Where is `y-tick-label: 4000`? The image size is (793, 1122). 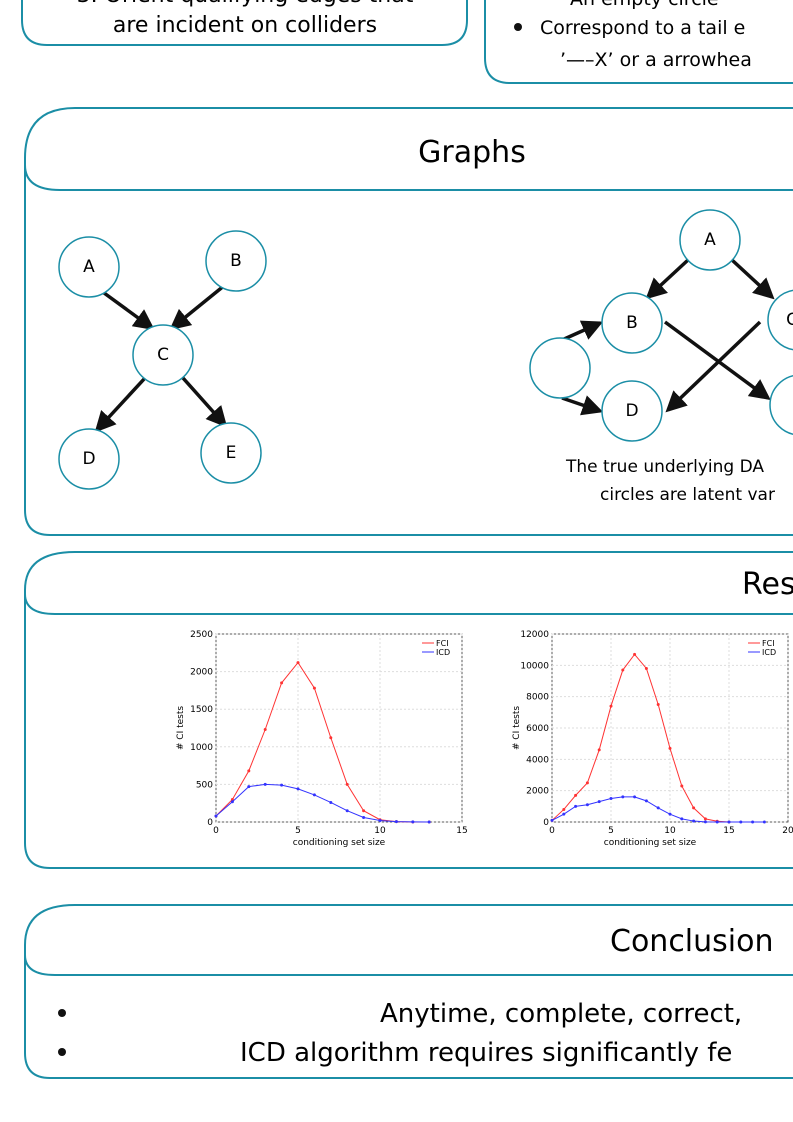
y-tick-label: 4000 is located at coordinates (537, 760).